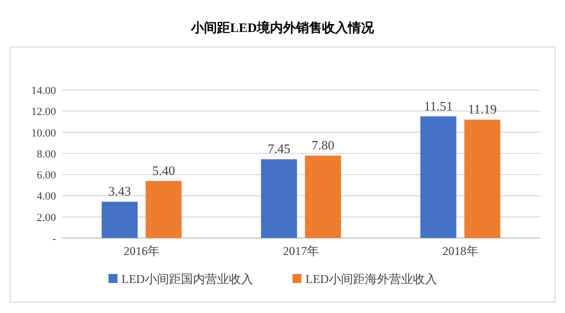 The image size is (565, 313). I want to click on y-tick-label: 12.00, so click(43, 112).